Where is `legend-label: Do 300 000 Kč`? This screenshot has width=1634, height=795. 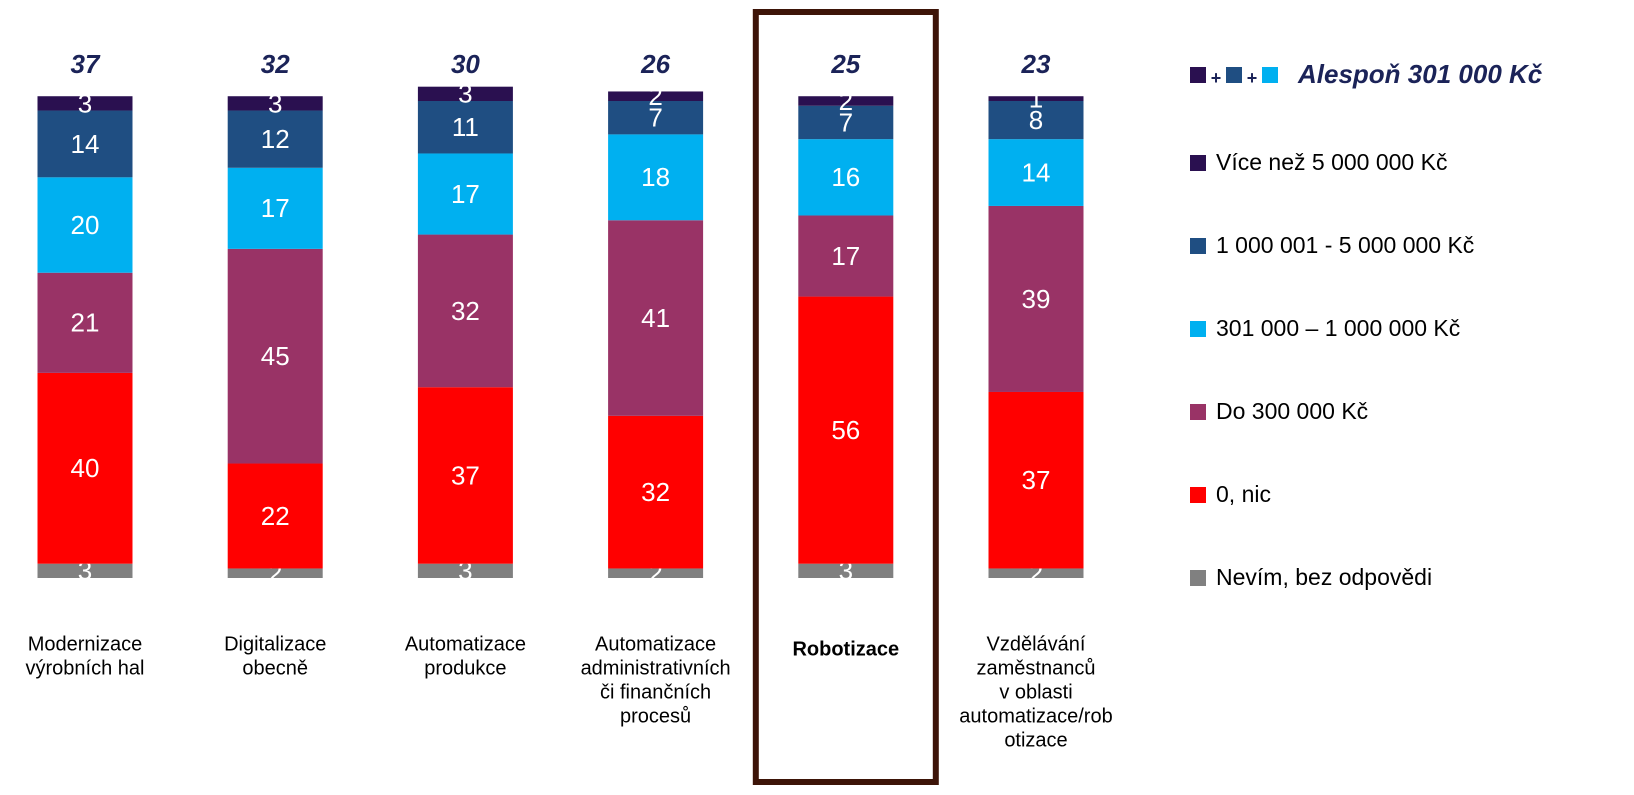 legend-label: Do 300 000 Kč is located at coordinates (1292, 411).